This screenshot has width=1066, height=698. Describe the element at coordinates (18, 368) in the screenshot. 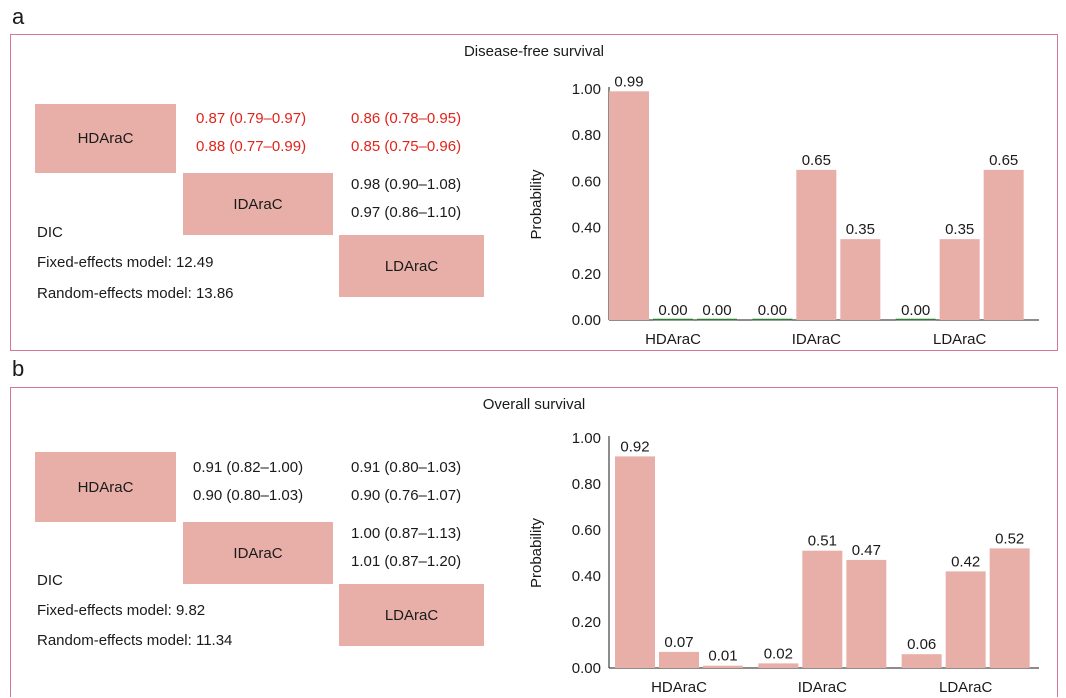

I see `panel-b-letter: b` at that location.